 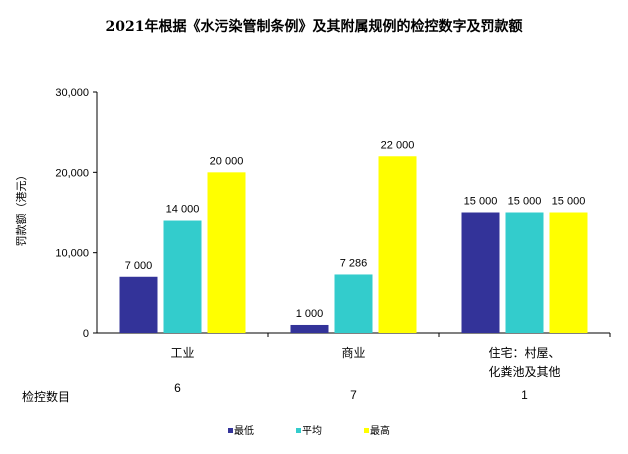 What do you see at coordinates (183, 210) in the screenshot?
I see `data-label: 14 000` at bounding box center [183, 210].